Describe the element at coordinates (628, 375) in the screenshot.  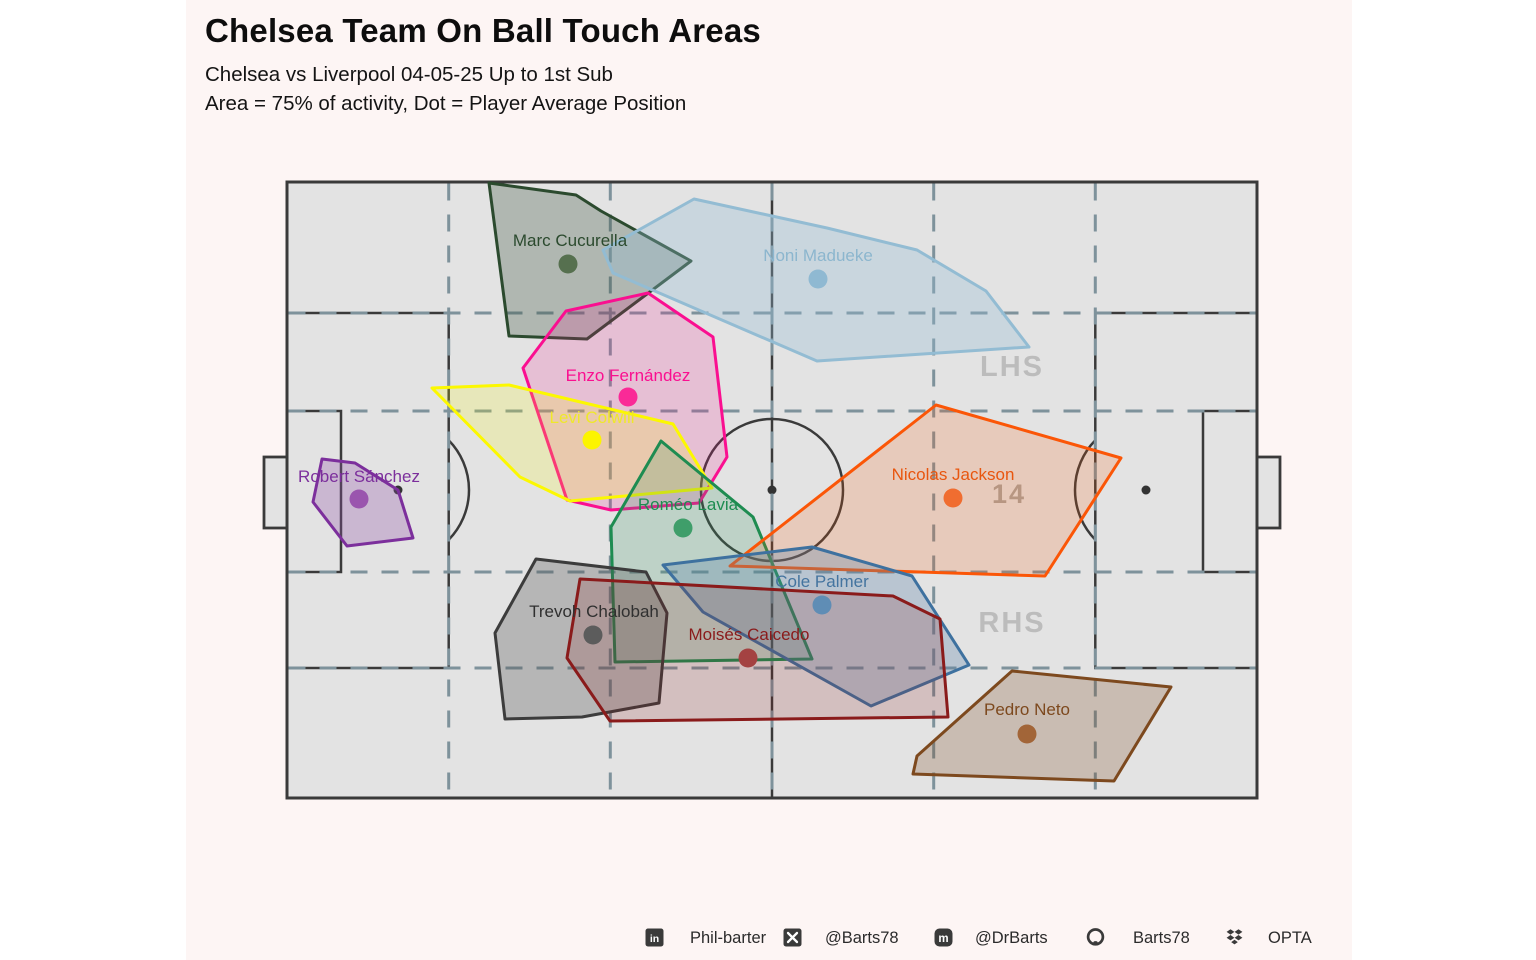
I see `player-label-enzo-ferna-ndez: Enzo Fernández` at that location.